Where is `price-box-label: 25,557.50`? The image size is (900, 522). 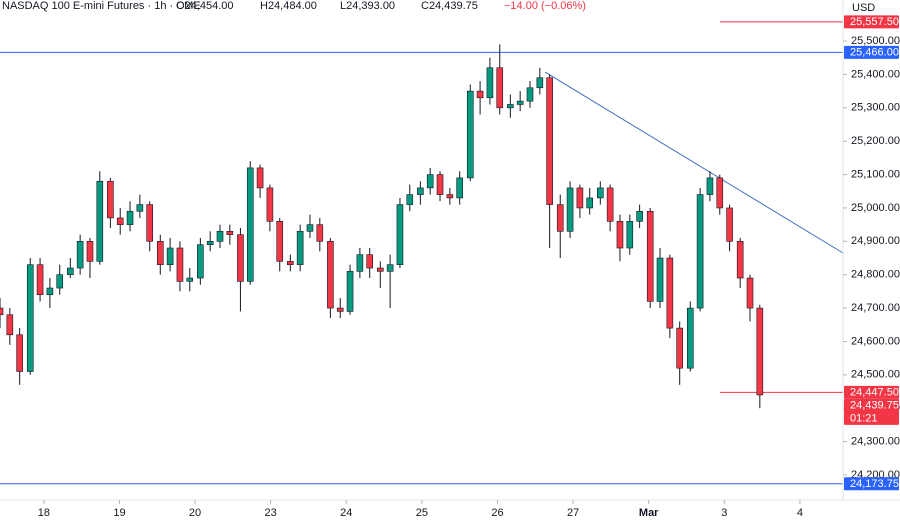 price-box-label: 25,557.50 is located at coordinates (874, 22).